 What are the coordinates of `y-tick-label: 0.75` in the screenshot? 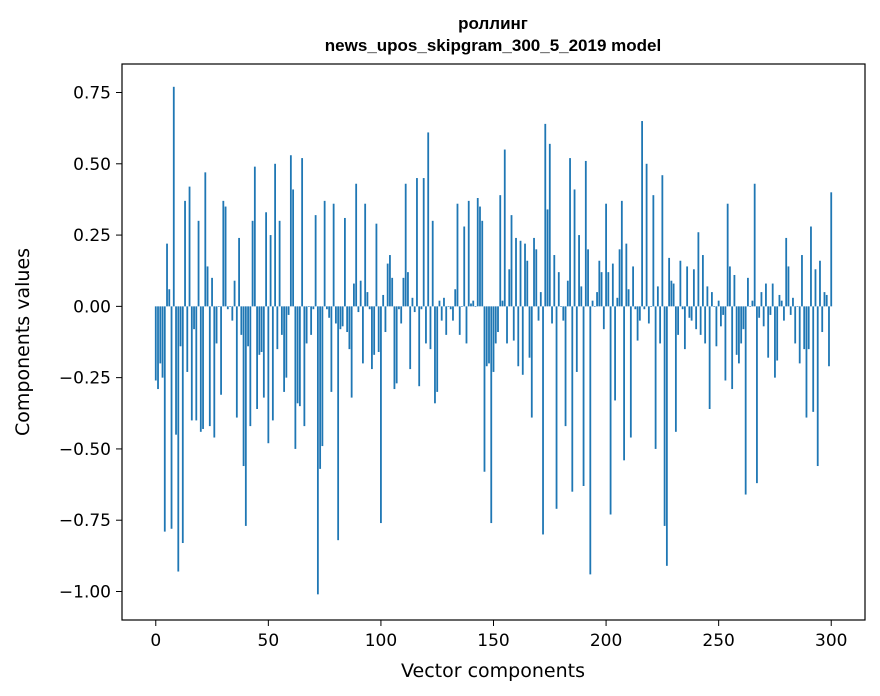 It's located at (92, 94).